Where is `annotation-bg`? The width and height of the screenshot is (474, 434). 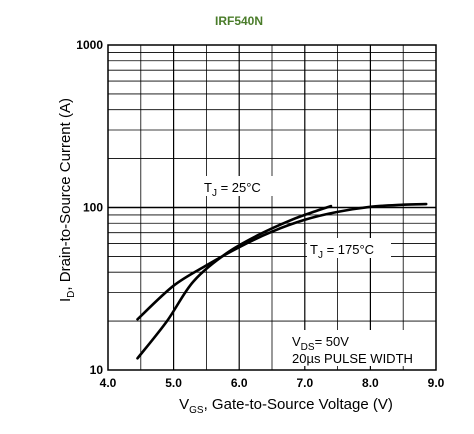 annotation-bg is located at coordinates (358, 348).